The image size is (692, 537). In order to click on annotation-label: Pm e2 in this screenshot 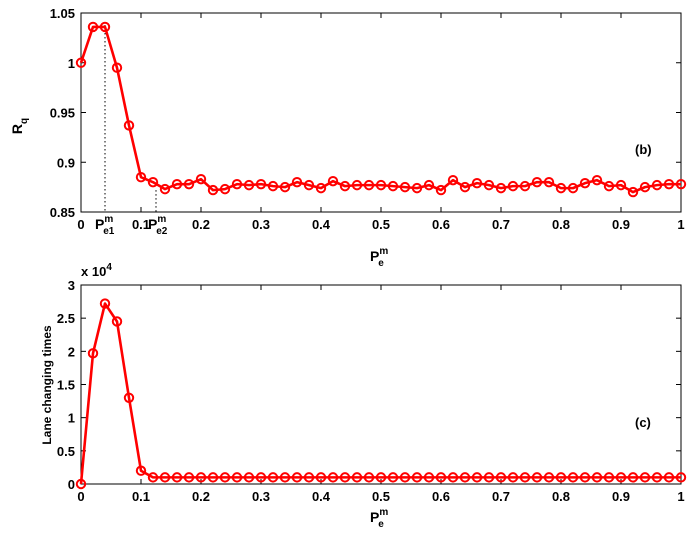, I will do `click(158, 225)`.